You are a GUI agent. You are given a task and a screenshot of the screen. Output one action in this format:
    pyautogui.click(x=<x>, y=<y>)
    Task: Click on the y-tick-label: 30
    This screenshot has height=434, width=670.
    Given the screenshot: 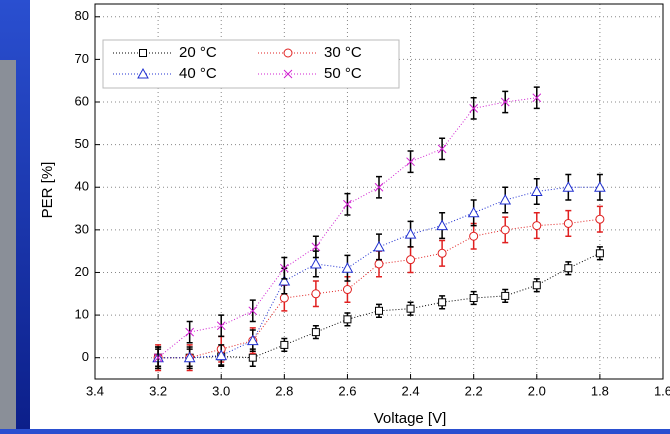 What is the action you would take?
    pyautogui.click(x=82, y=228)
    